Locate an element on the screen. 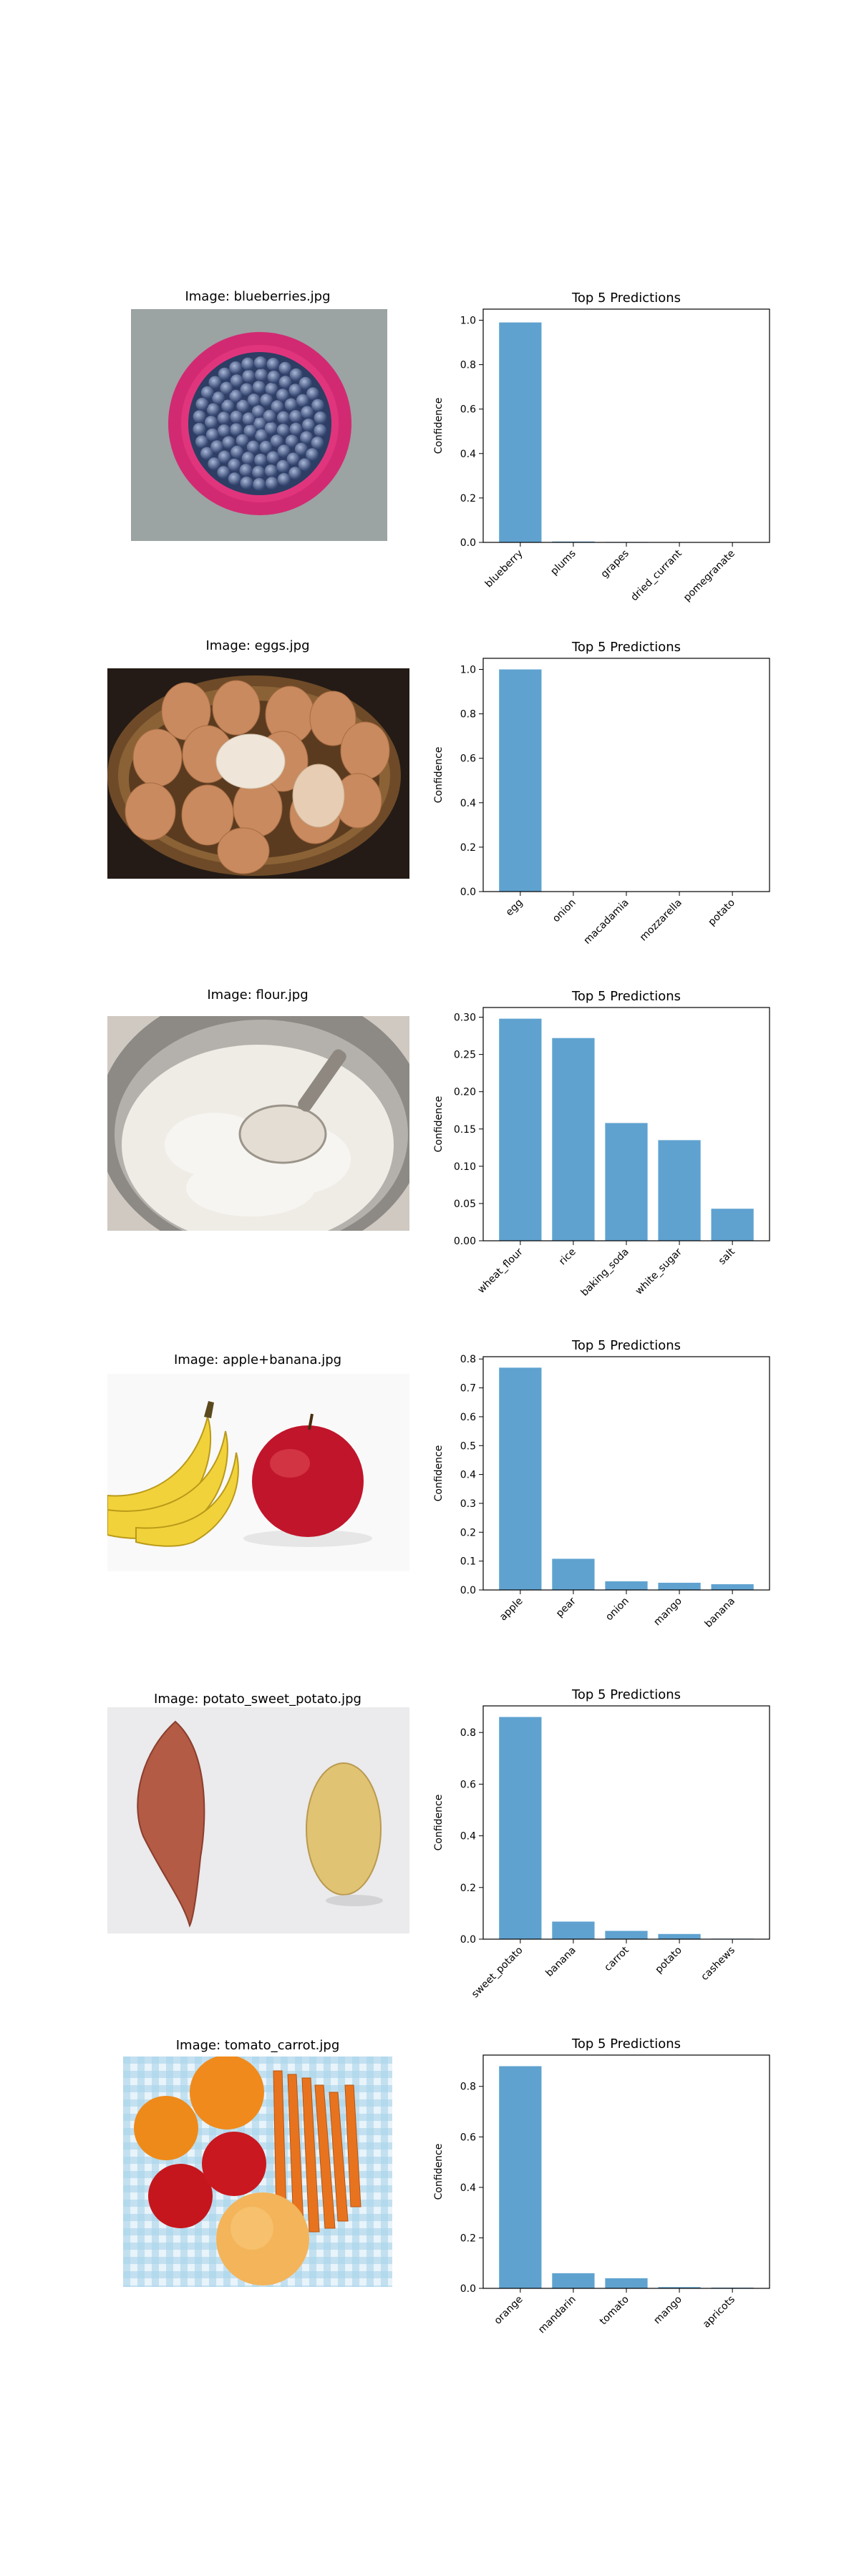 The height and width of the screenshot is (2576, 859). x-tick-label: macadamia is located at coordinates (606, 922).